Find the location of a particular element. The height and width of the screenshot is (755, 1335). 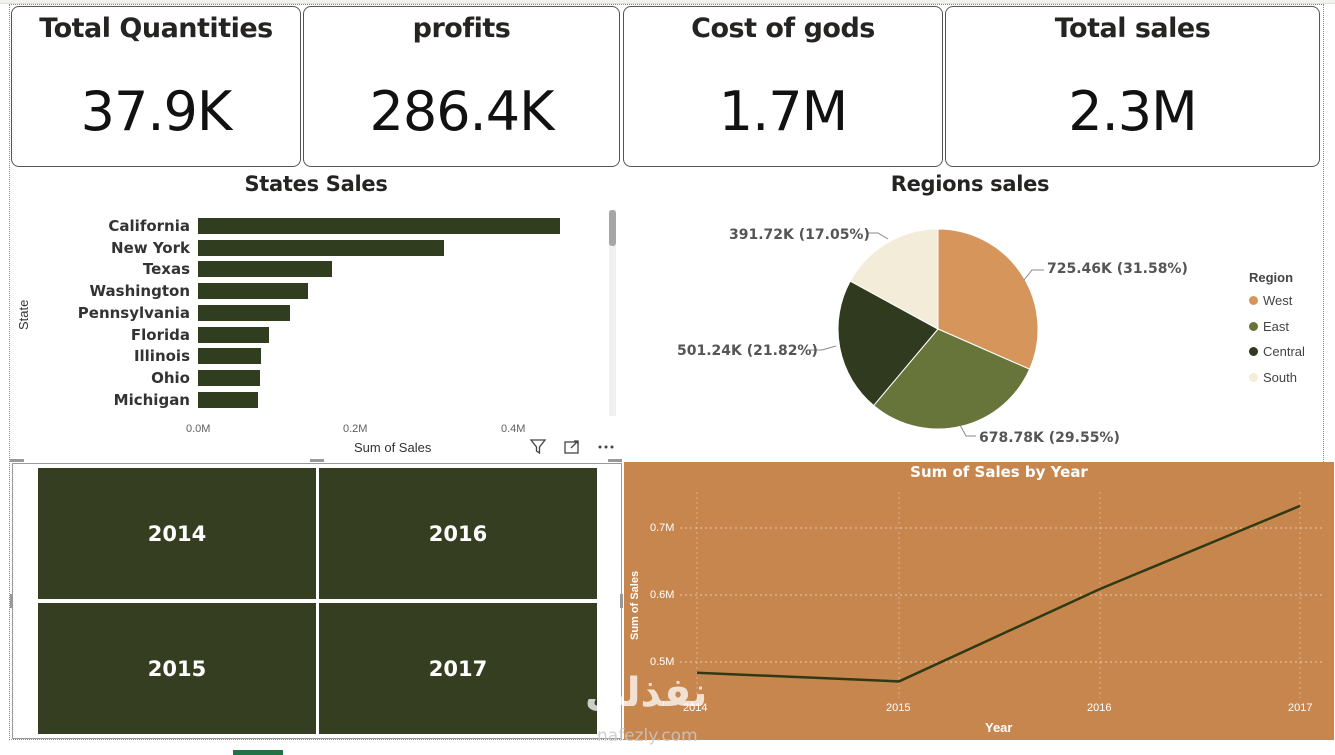

bar-label: California is located at coordinates (149, 226).